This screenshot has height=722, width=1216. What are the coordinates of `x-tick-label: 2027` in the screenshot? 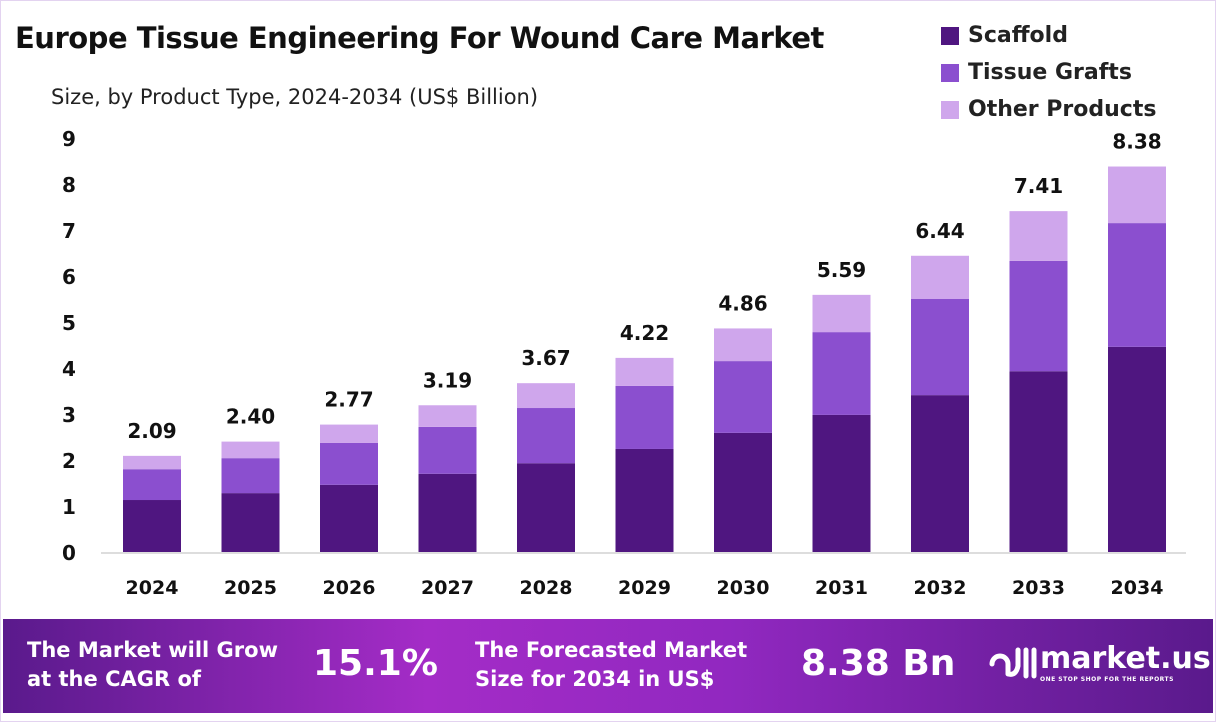 It's located at (447, 588).